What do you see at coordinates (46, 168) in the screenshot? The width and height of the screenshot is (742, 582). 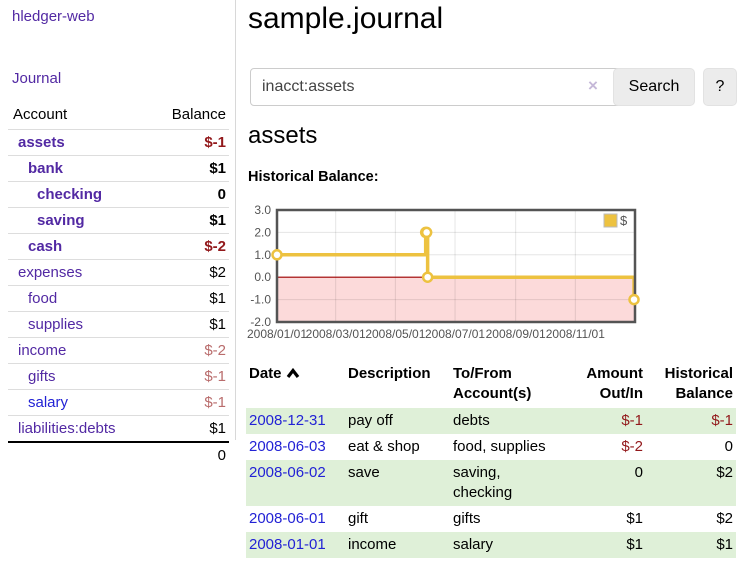 I see `account-link: bank` at bounding box center [46, 168].